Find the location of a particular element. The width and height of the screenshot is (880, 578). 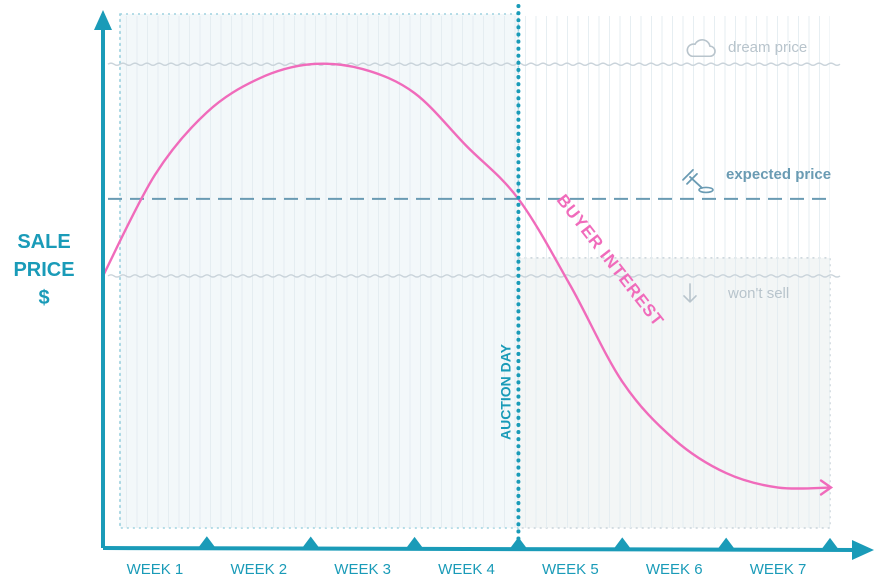

x-axis-arrow is located at coordinates (863, 550).